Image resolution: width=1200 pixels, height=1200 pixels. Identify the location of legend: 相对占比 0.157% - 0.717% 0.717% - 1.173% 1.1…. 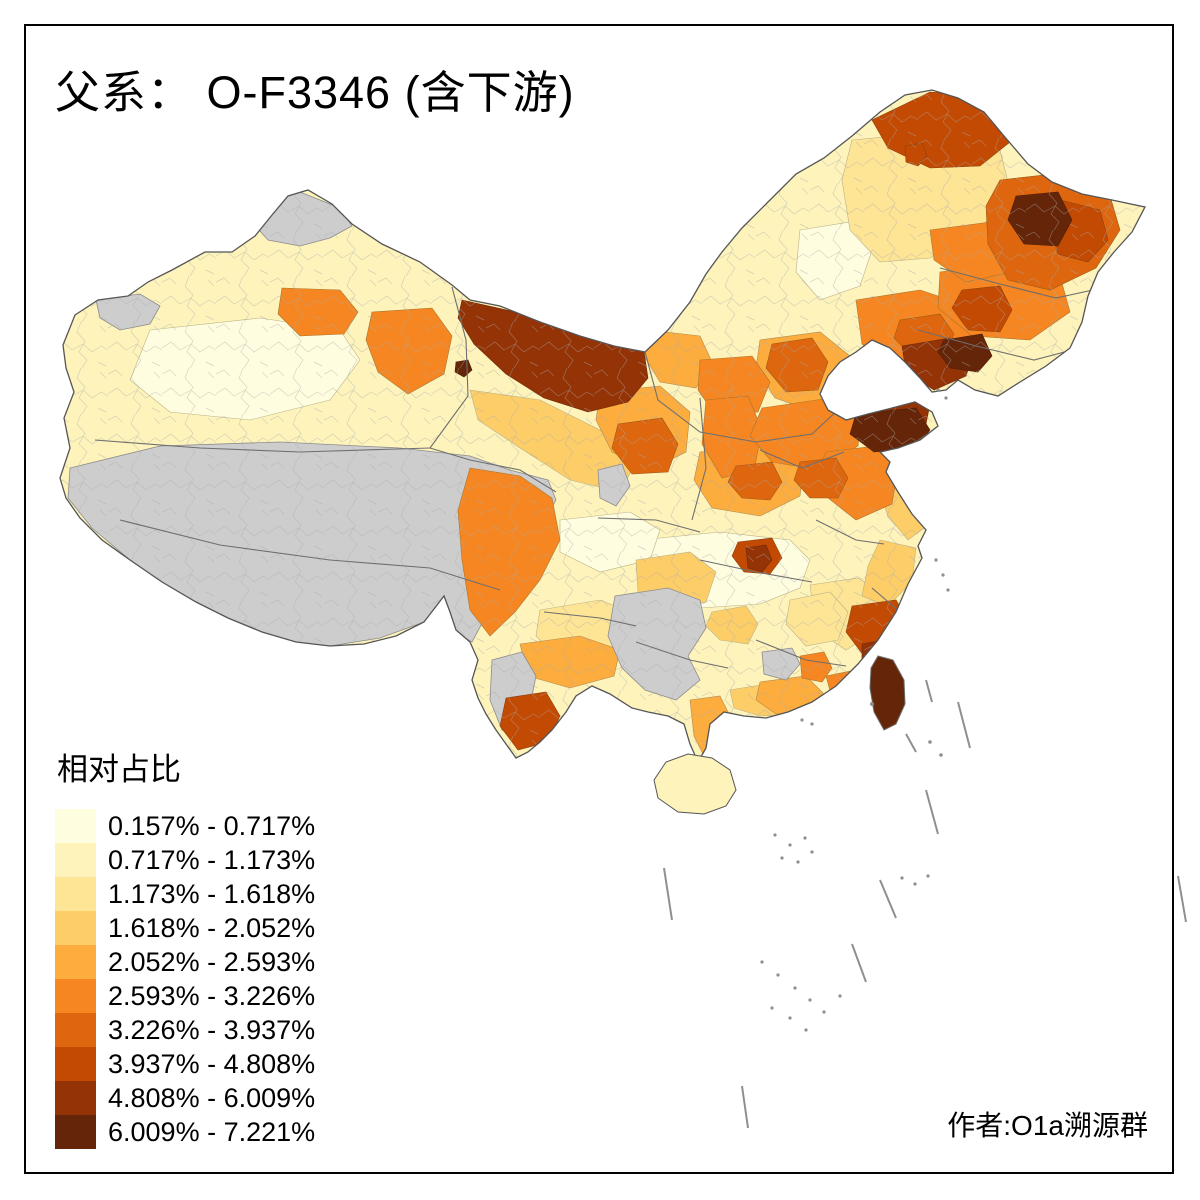
(185, 946).